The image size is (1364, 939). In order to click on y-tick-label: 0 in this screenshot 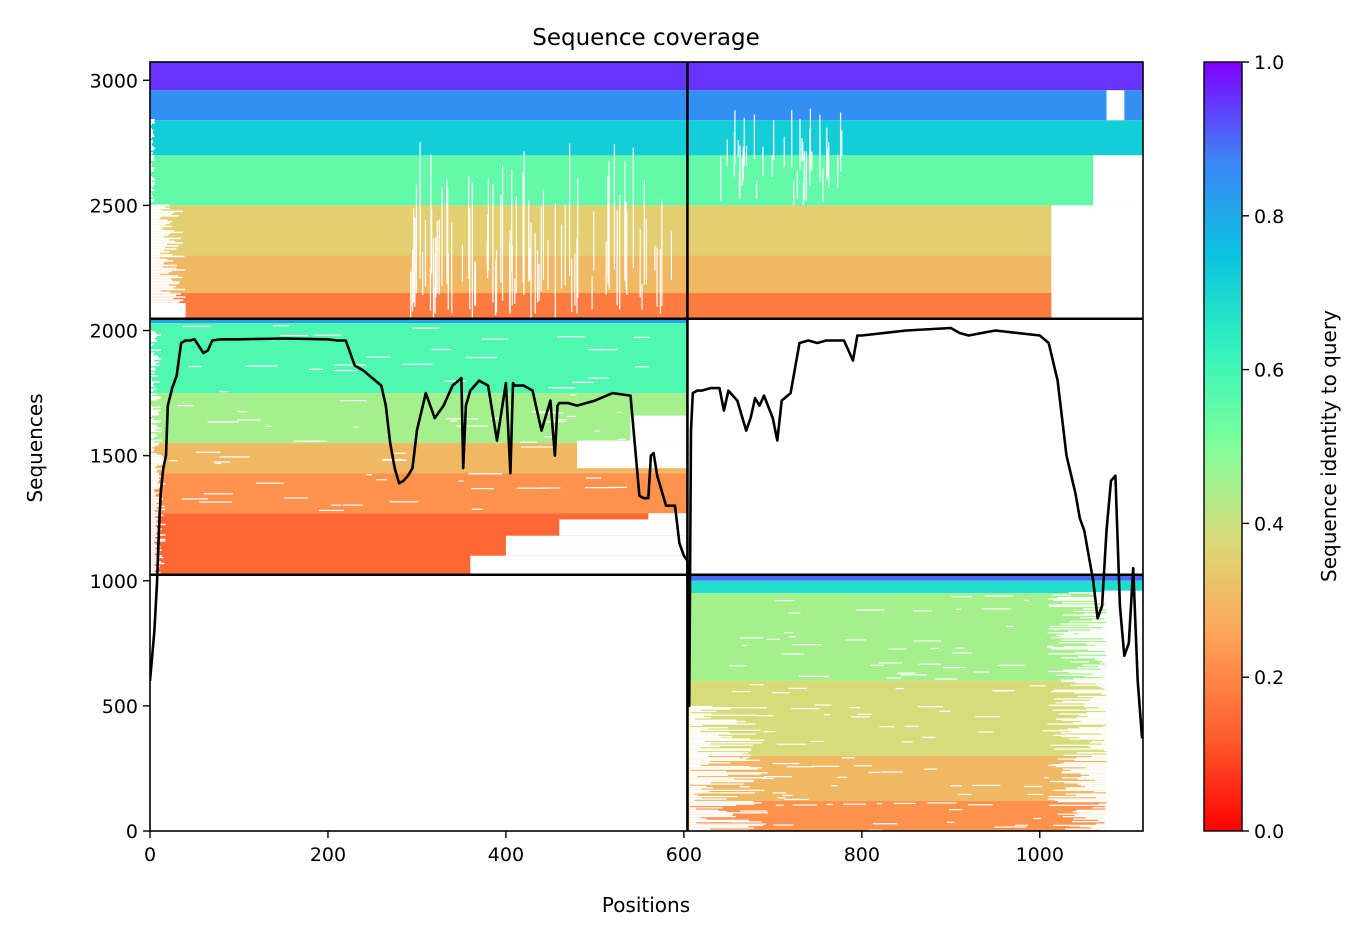, I will do `click(132, 832)`.